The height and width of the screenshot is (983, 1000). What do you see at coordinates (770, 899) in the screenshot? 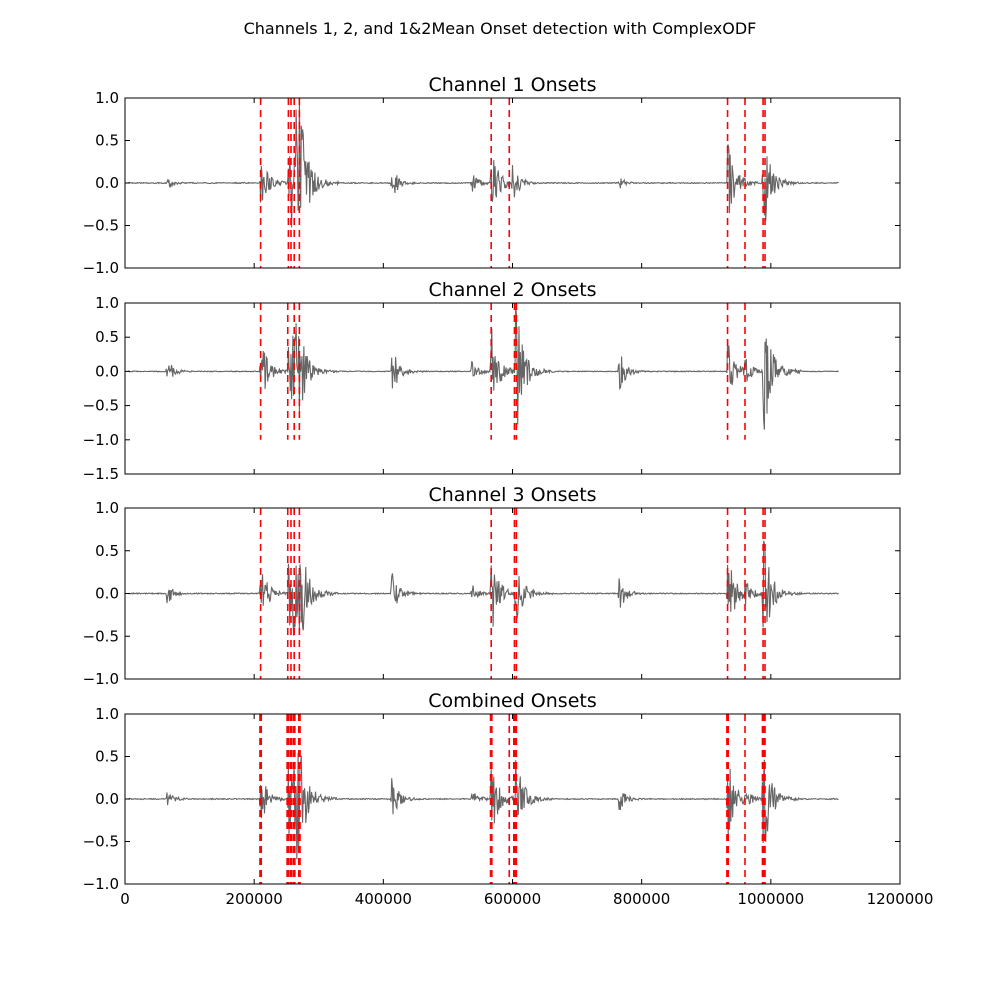
I see `x-tick-label: 1000000` at bounding box center [770, 899].